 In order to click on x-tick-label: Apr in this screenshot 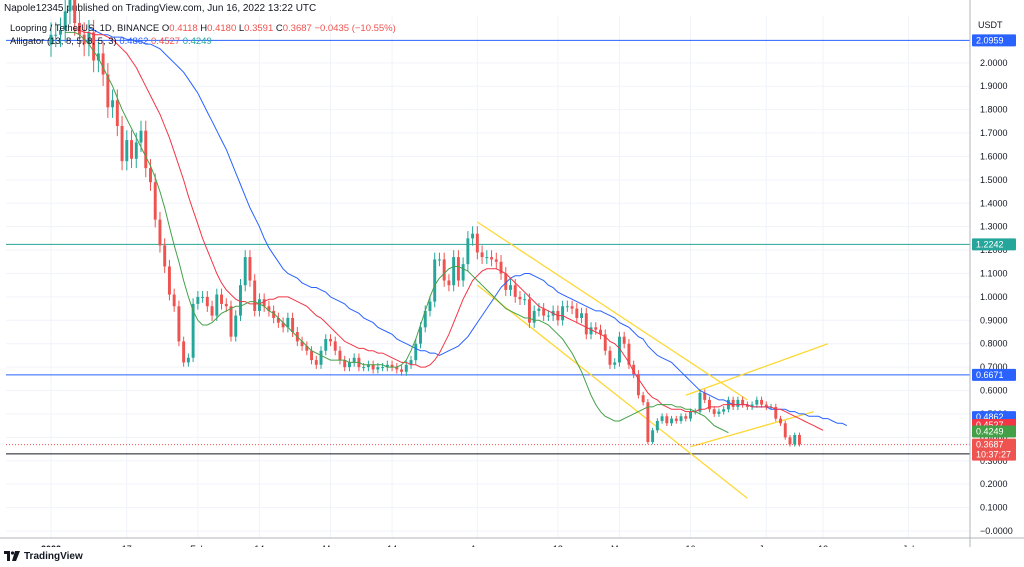, I will do `click(477, 545)`.